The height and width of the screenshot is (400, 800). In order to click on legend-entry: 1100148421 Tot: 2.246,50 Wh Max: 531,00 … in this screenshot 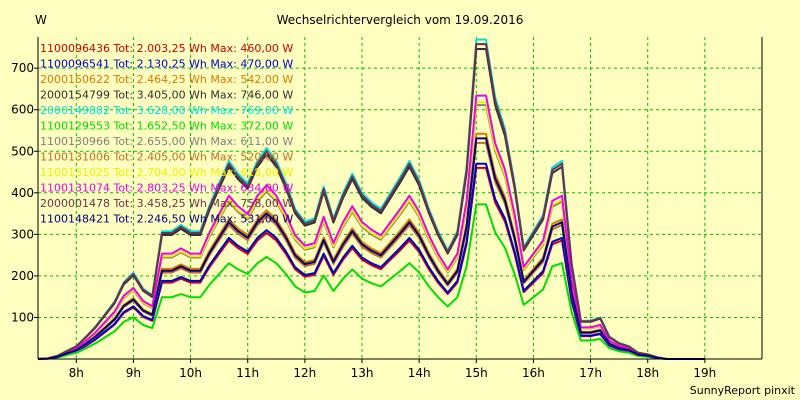, I will do `click(166, 219)`.